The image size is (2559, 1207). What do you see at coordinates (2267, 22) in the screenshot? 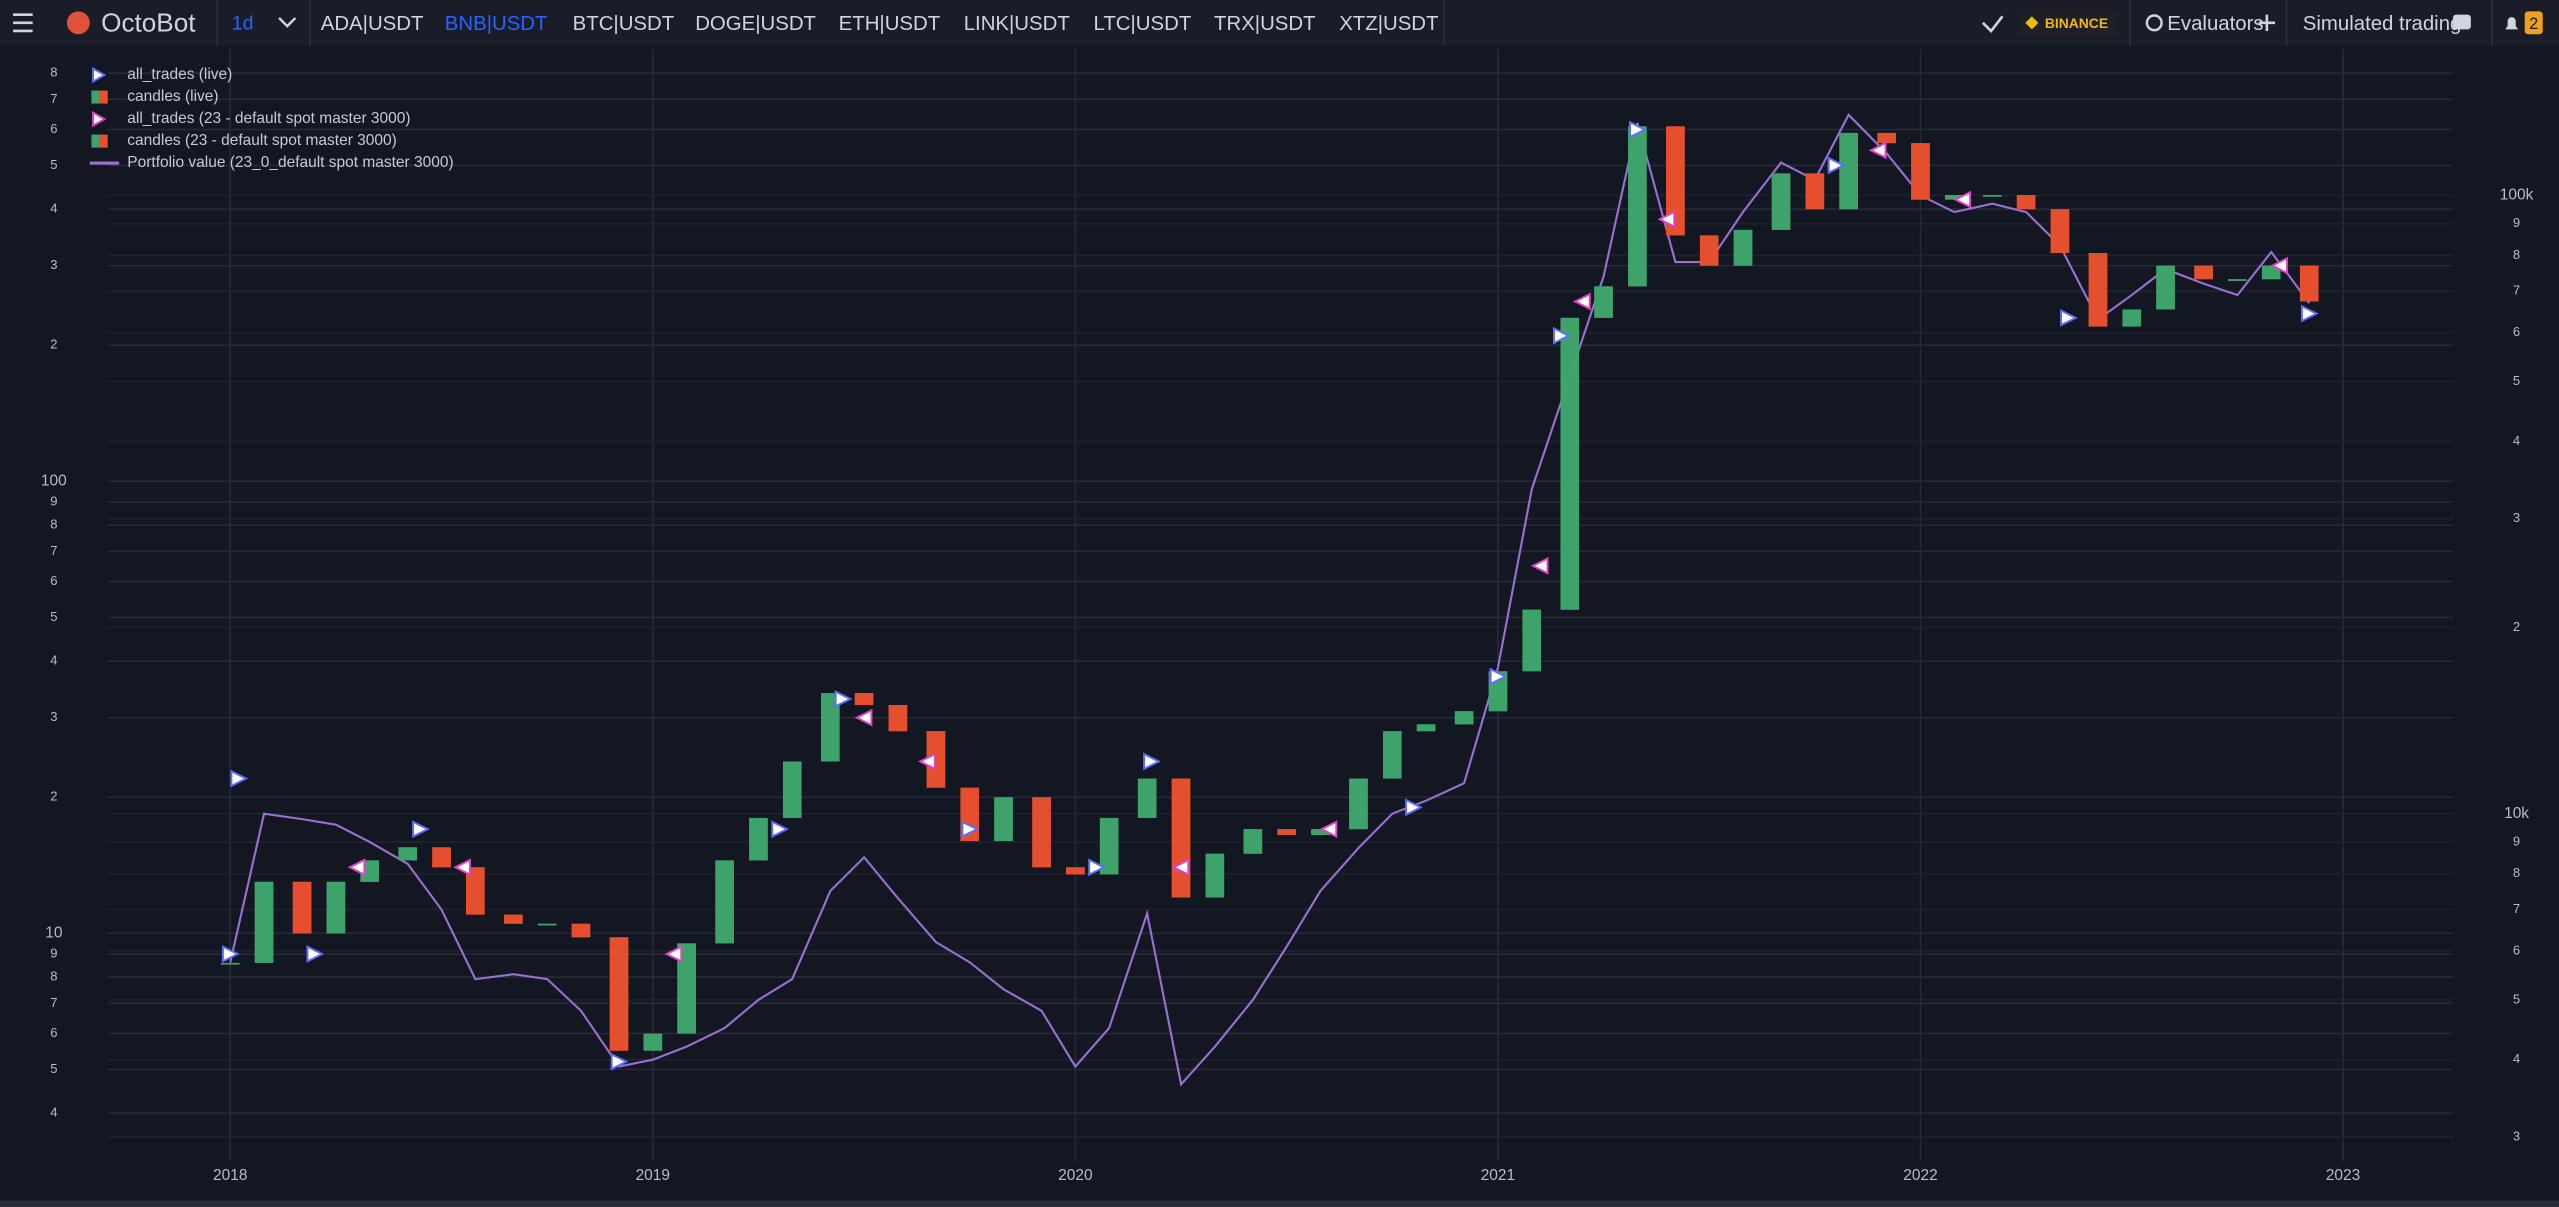
I see `add-icon` at bounding box center [2267, 22].